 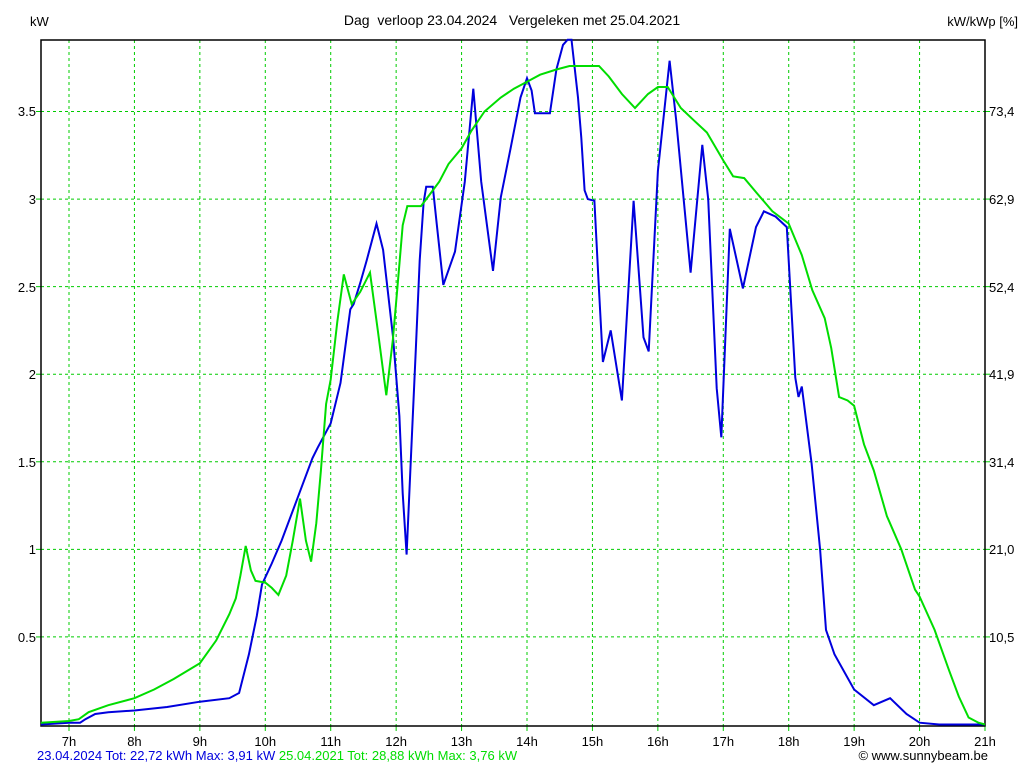 I want to click on stat-2024: 23.04.2024 Tot: 22,72 kWh Max: 3,91 kW, so click(x=156, y=755).